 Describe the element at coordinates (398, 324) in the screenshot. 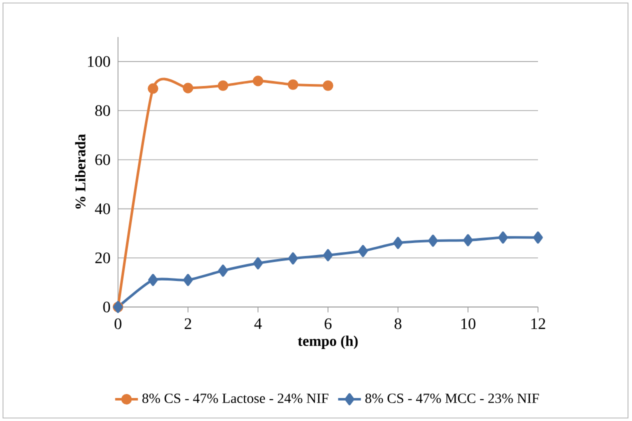

I see `x-tick-label: 8` at that location.